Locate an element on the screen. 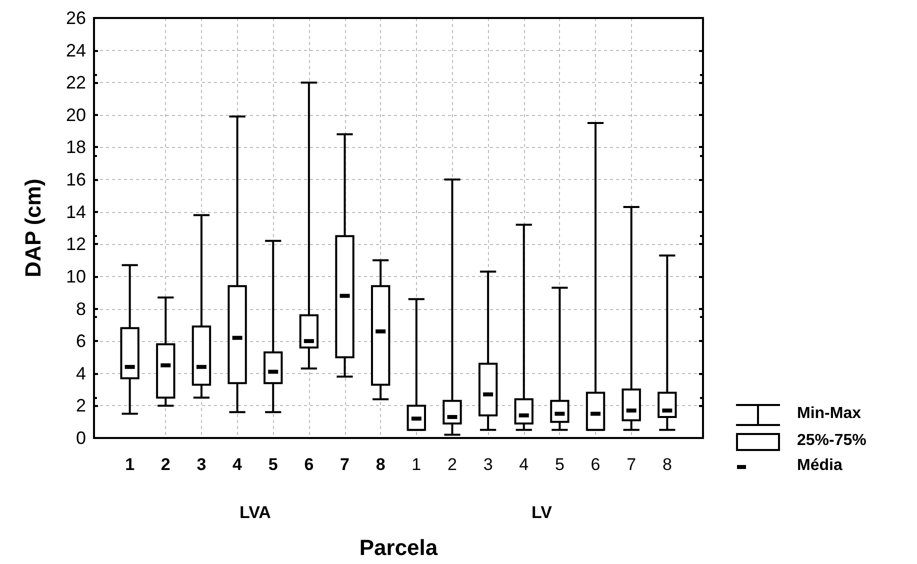 Image resolution: width=917 pixels, height=564 pixels. y-tick-label: 26 is located at coordinates (76, 18).